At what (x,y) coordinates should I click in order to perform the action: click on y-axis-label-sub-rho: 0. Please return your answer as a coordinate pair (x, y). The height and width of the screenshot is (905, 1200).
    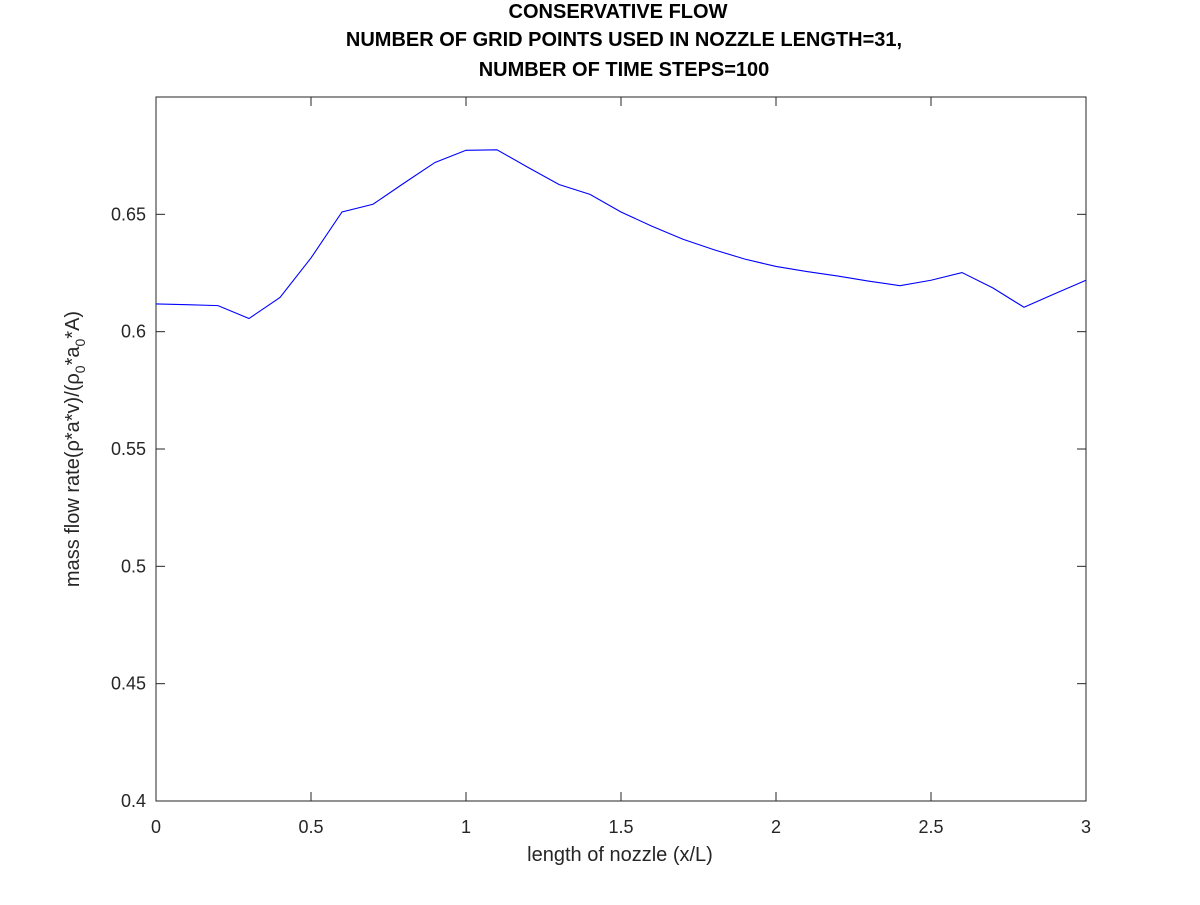
    Looking at the image, I should click on (80, 369).